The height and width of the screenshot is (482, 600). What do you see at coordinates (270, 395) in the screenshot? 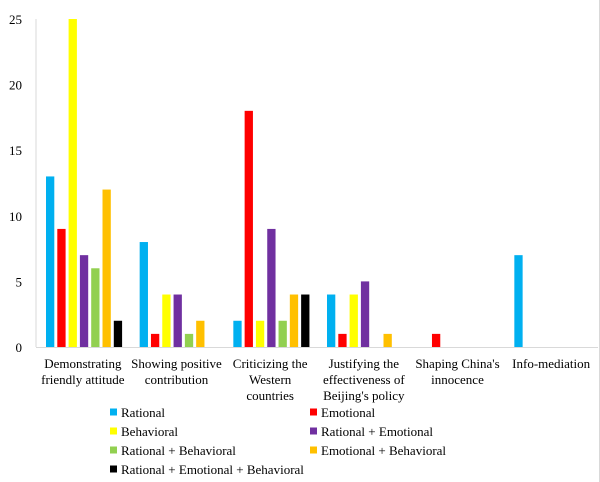
I see `x-category-label-line: countries` at bounding box center [270, 395].